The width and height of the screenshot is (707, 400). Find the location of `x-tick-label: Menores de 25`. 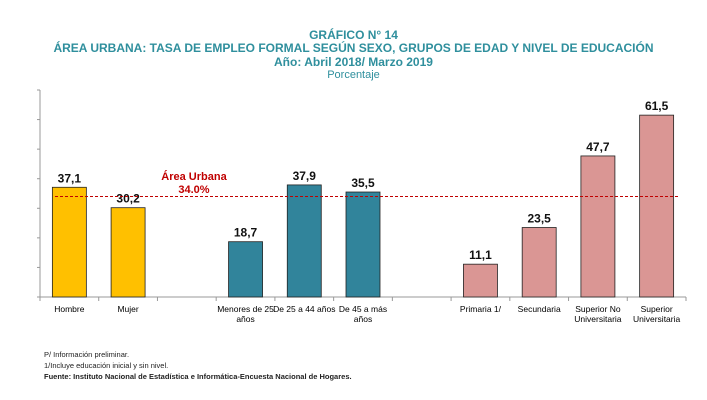

x-tick-label: Menores de 25 is located at coordinates (245, 309).